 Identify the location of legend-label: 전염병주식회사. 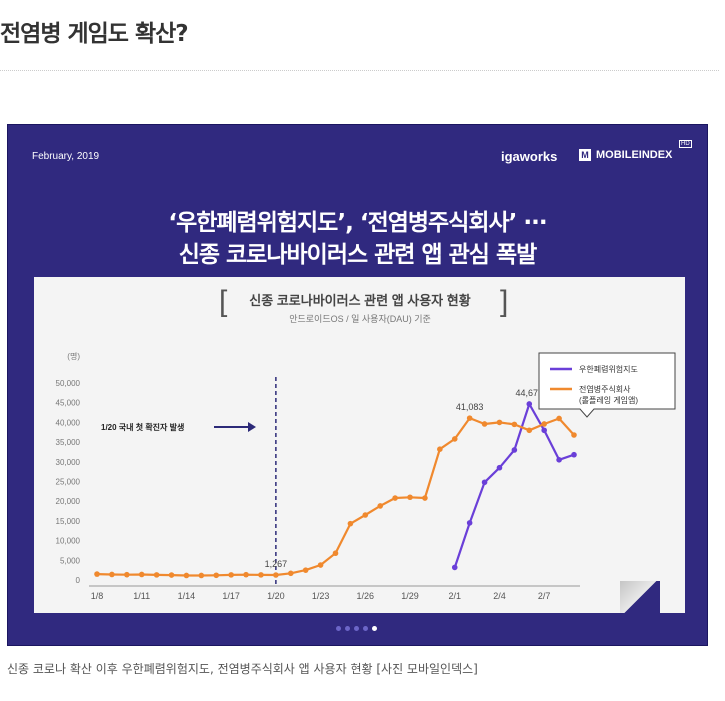
(605, 389).